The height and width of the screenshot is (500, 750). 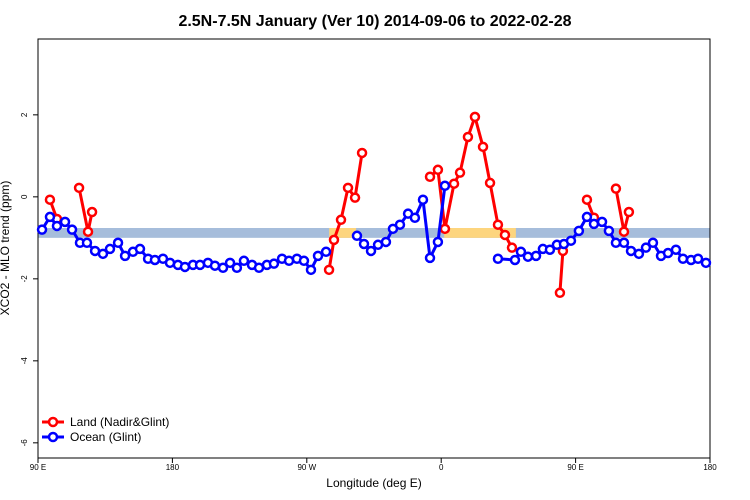 I want to click on legend-label: Ocean (Glint), so click(x=105, y=437).